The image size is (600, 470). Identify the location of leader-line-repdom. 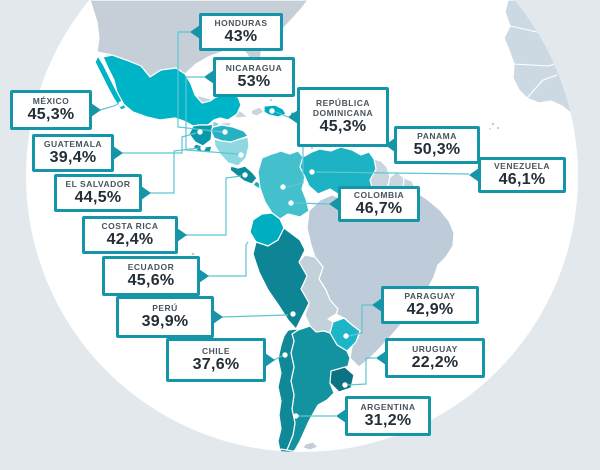
(282, 114).